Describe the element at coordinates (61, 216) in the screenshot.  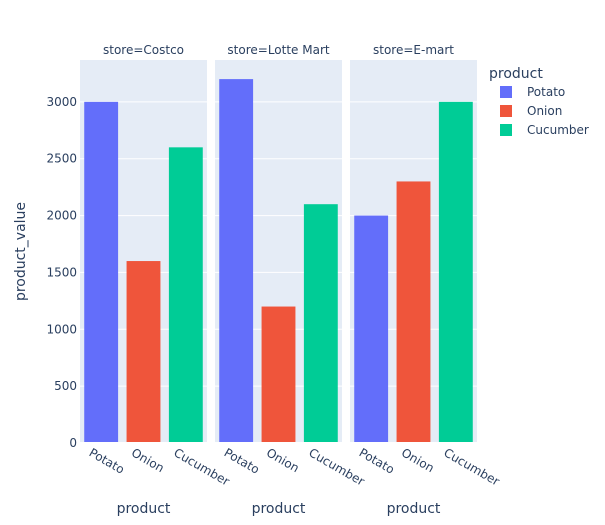
I see `y-tick-label: 2000` at that location.